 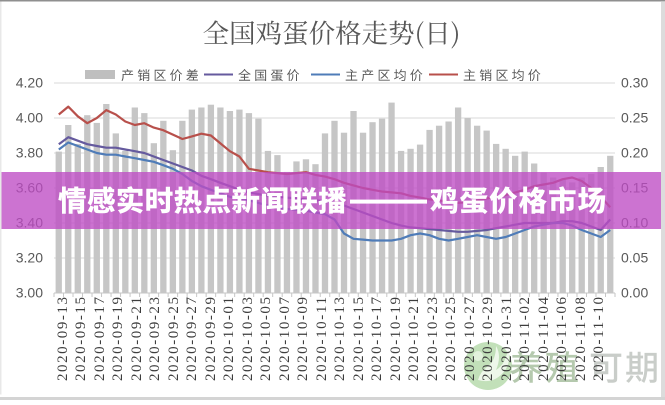 What do you see at coordinates (634, 153) in the screenshot?
I see `svg-text: 0.20` at bounding box center [634, 153].